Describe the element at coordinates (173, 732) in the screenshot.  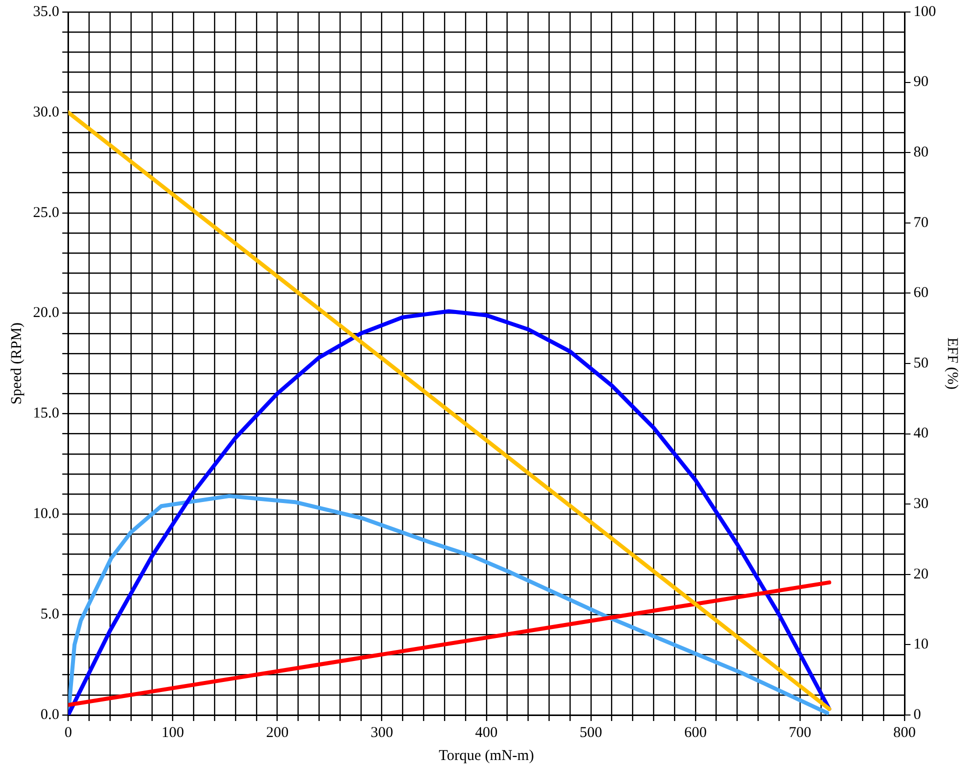
I see `x-tick-label: 100` at that location.